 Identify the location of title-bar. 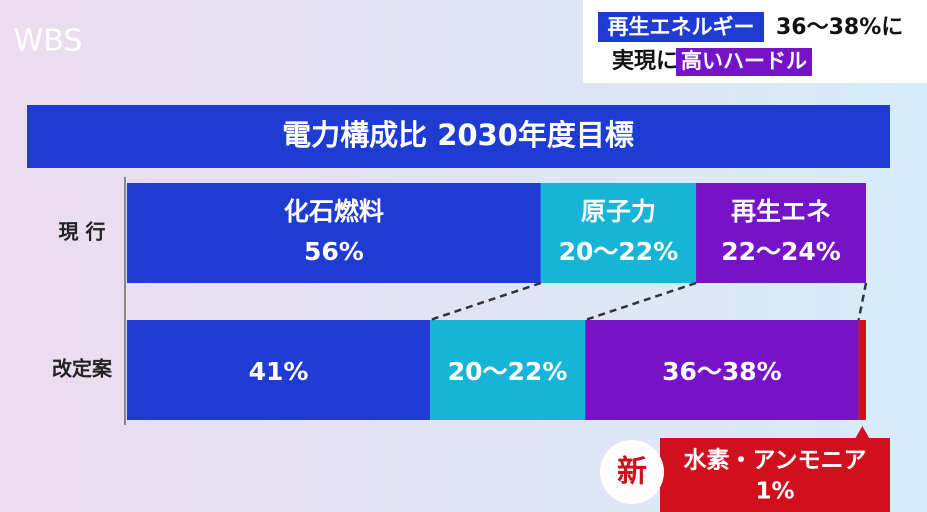
(458, 136).